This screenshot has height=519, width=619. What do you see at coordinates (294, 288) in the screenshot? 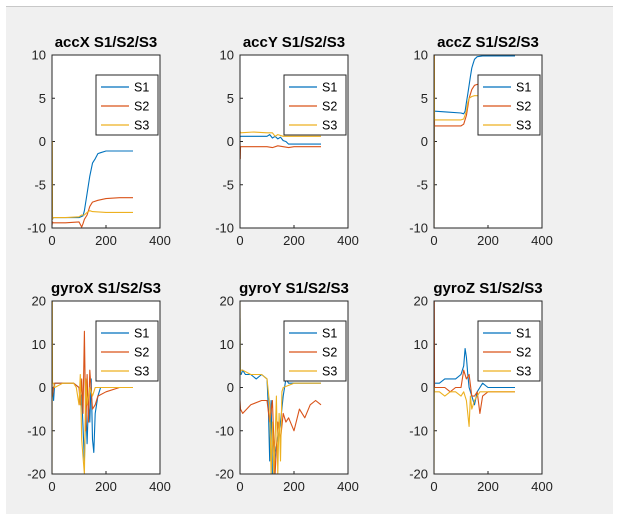
I see `subplot-title: gyroY S1/S2/S3` at bounding box center [294, 288].